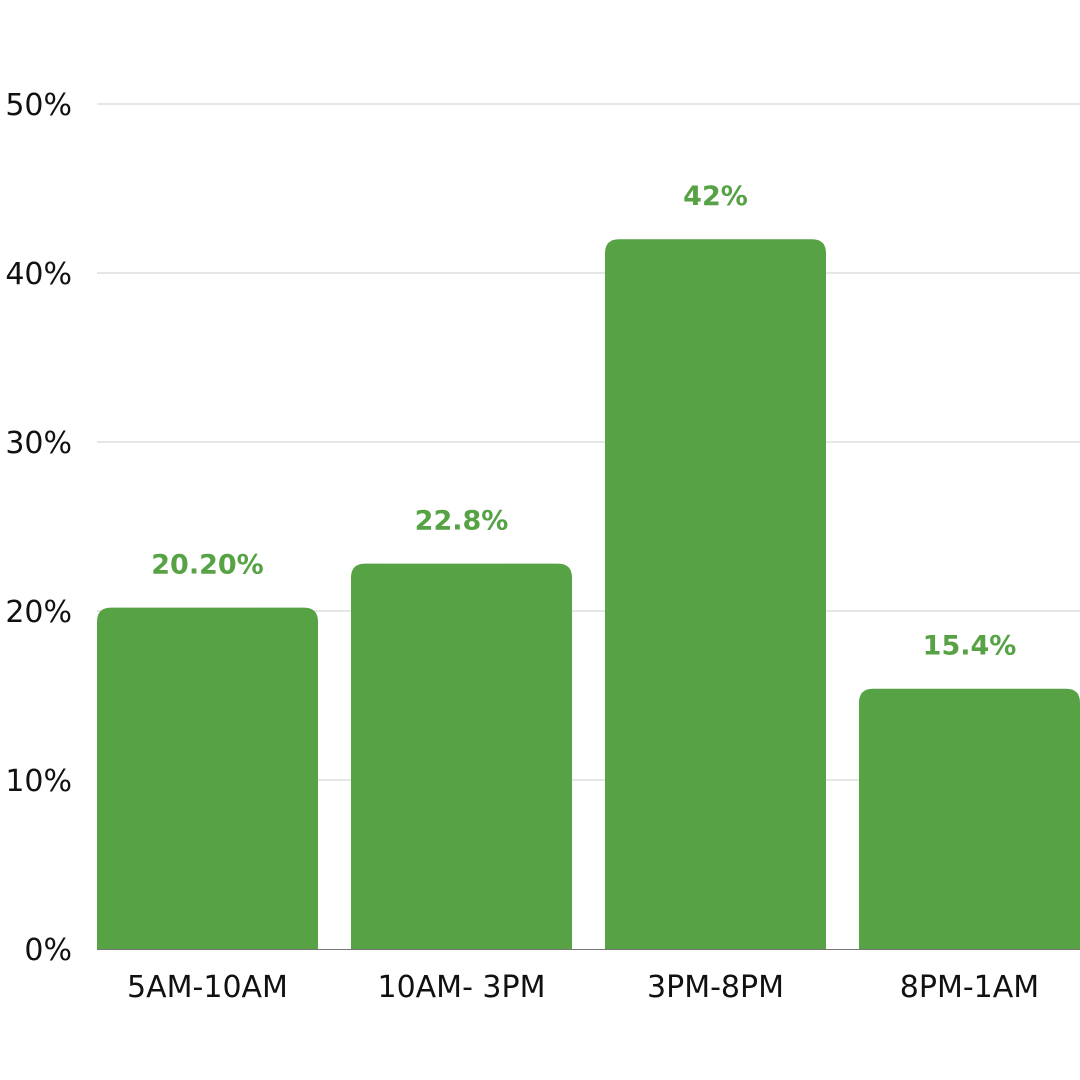  What do you see at coordinates (462, 521) in the screenshot?
I see `data-label: 22.8%` at bounding box center [462, 521].